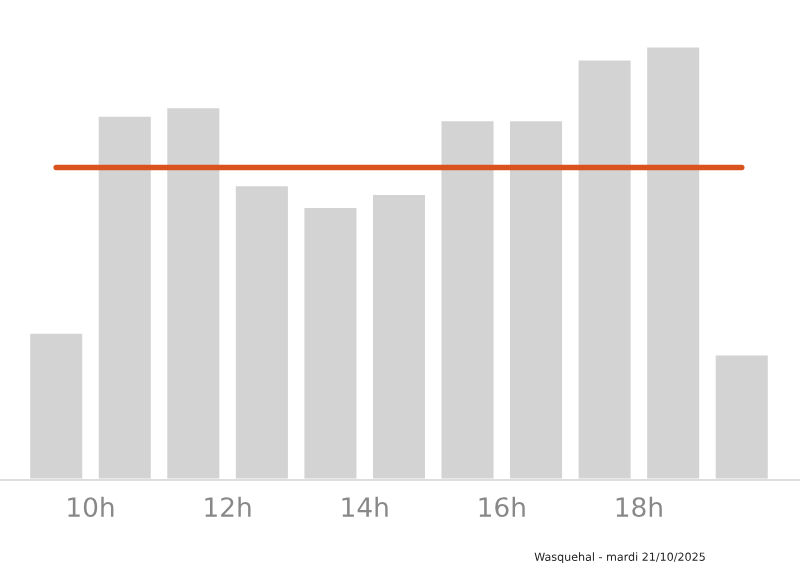  Describe the element at coordinates (502, 507) in the screenshot. I see `x-tick-label: 16h` at that location.